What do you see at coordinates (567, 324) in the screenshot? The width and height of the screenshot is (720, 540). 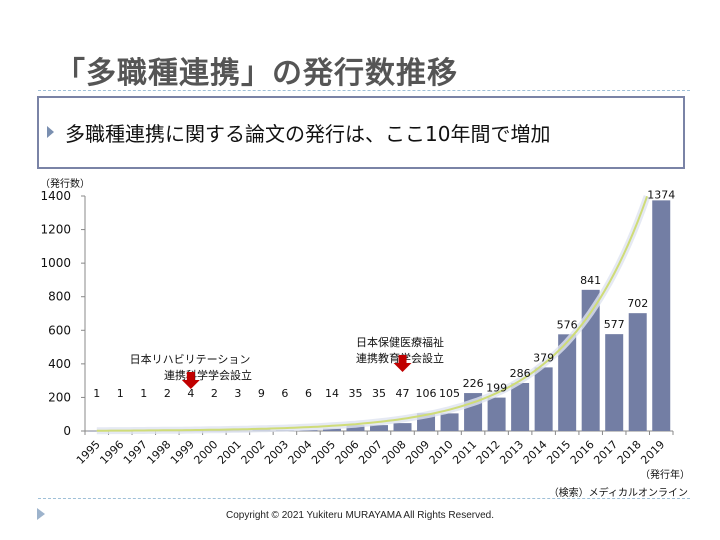 I see `data-label: 576` at bounding box center [567, 324].